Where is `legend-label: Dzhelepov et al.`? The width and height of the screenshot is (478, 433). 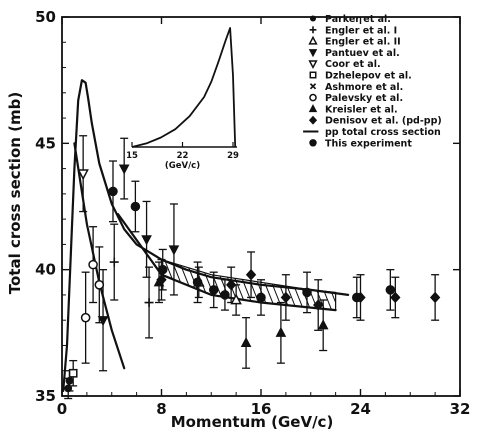
legend-label: Dzhelepov et al. is located at coordinates (368, 76).